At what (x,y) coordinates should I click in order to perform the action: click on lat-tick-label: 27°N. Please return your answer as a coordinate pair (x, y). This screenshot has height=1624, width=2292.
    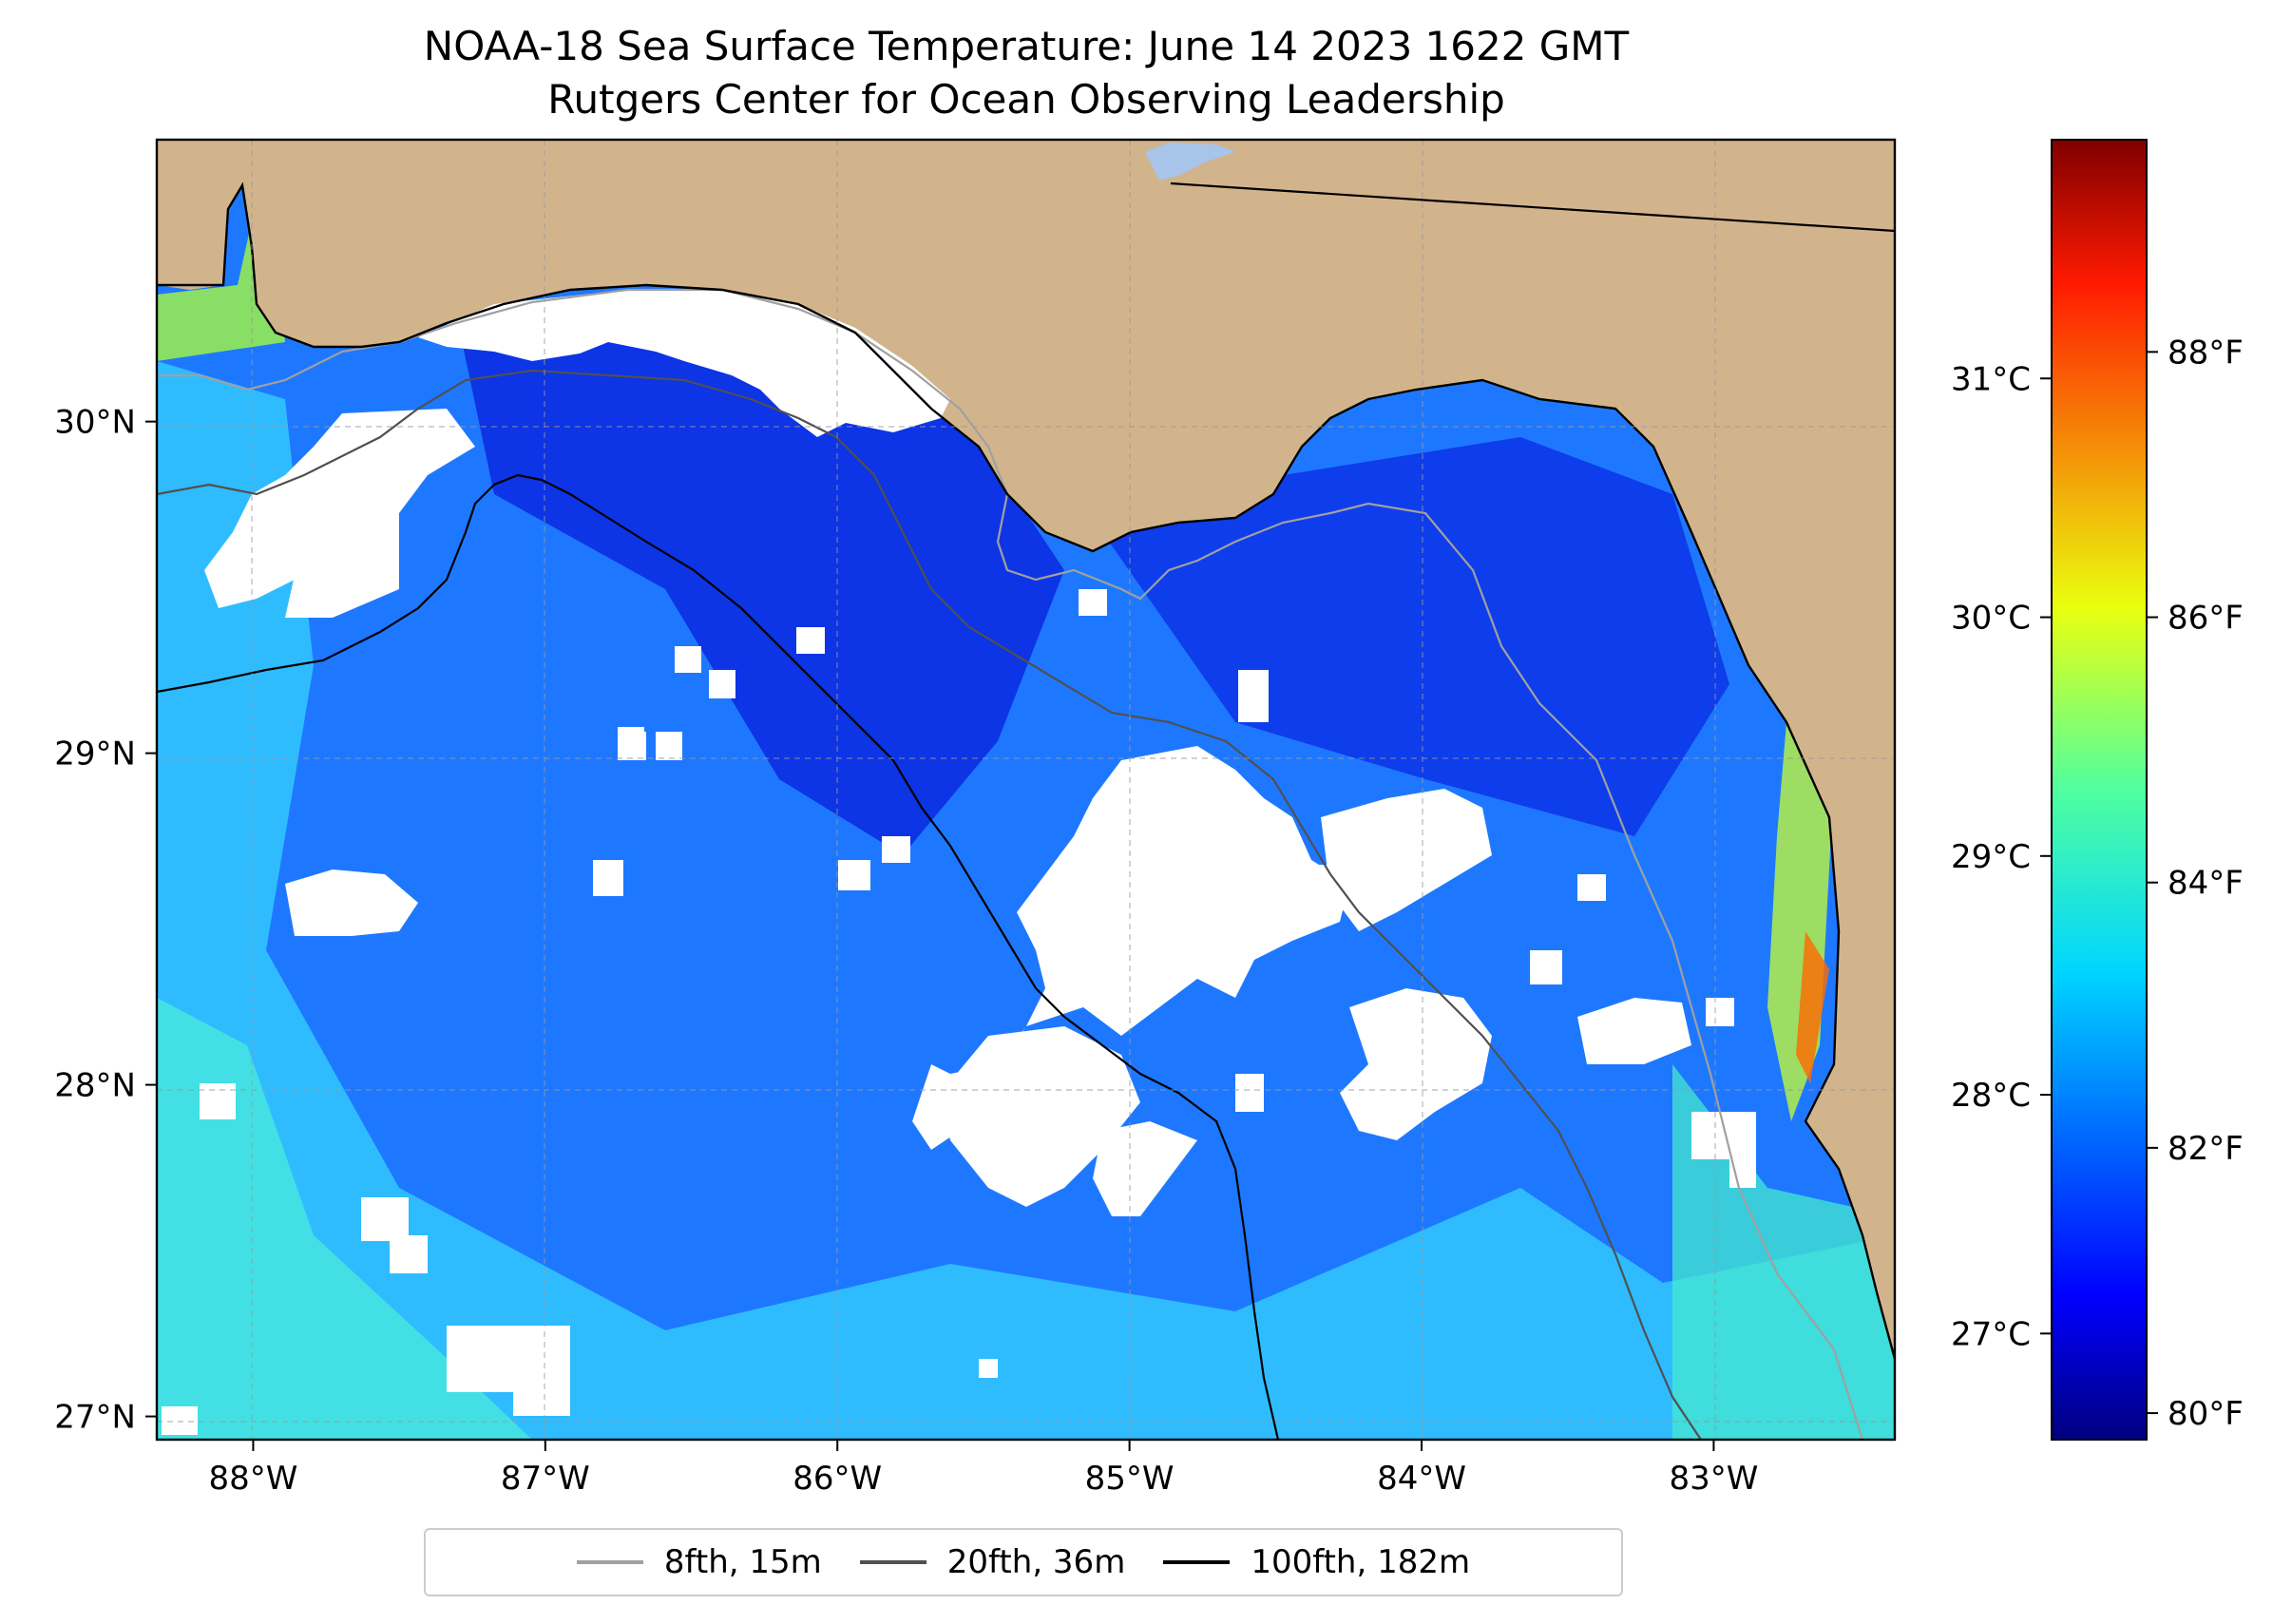
    Looking at the image, I should click on (95, 1418).